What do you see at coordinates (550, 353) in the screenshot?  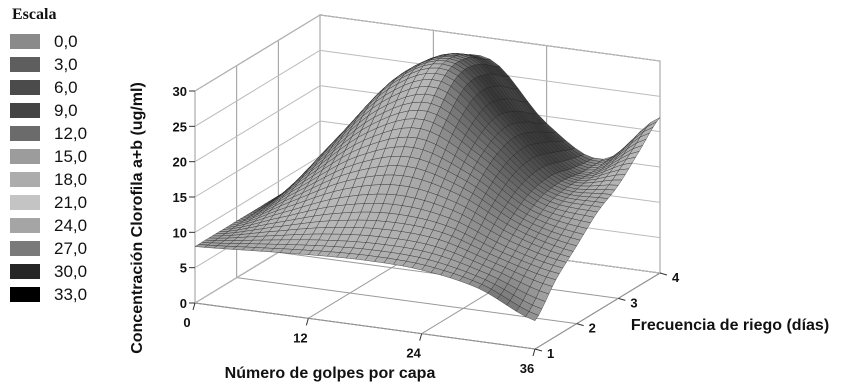 I see `z-tick-label: 1` at bounding box center [550, 353].